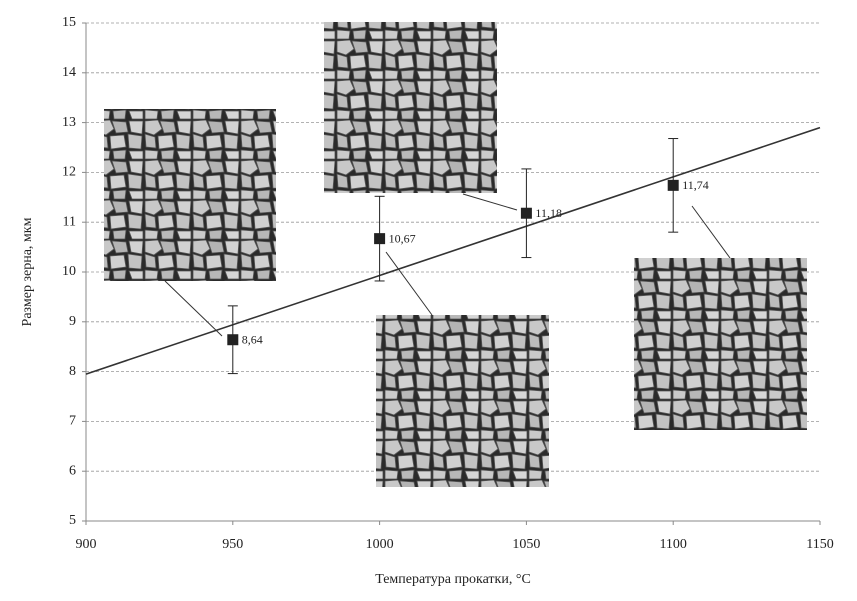 The height and width of the screenshot is (601, 857). I want to click on y-tick-label: 5, so click(72, 520).